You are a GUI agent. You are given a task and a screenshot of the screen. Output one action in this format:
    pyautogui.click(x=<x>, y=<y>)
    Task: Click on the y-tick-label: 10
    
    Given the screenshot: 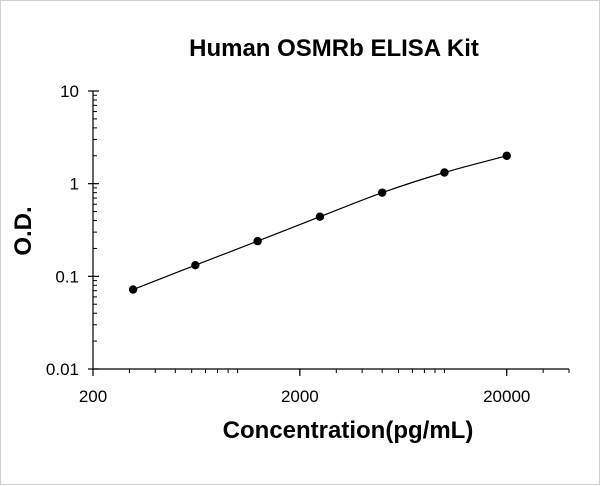 What is the action you would take?
    pyautogui.click(x=69, y=91)
    